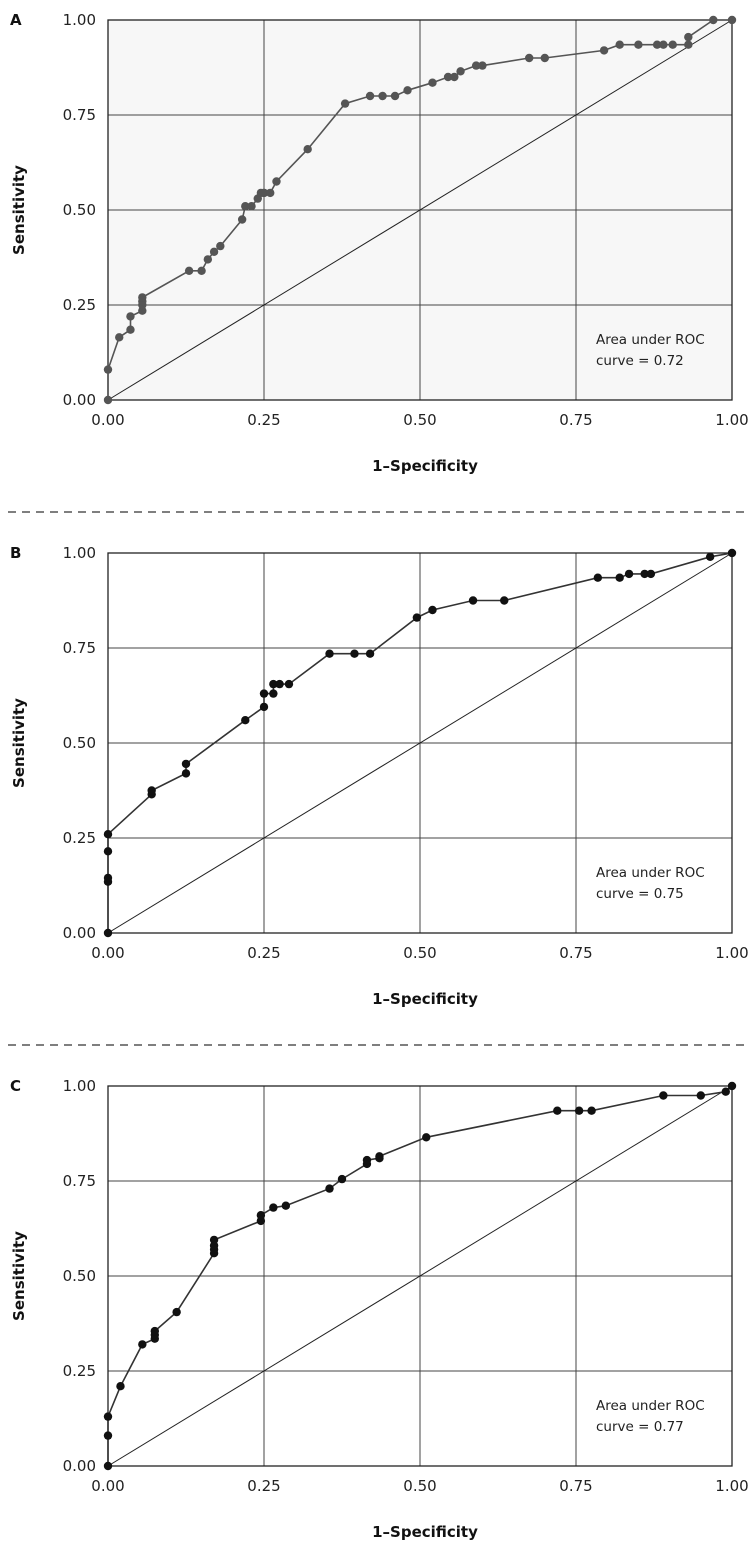 This screenshot has height=1546, width=748. Describe the element at coordinates (79, 210) in the screenshot. I see `y-tick-label: 0.50` at that location.